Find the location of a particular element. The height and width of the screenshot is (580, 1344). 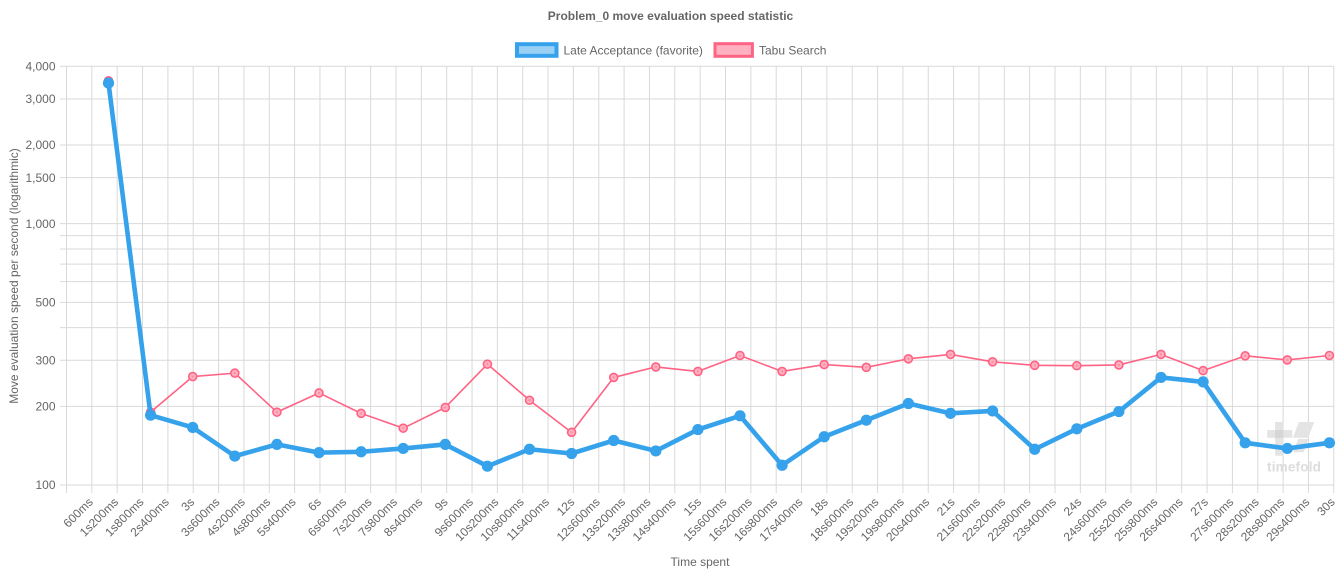

svg-text: 300 is located at coordinates (45, 361).